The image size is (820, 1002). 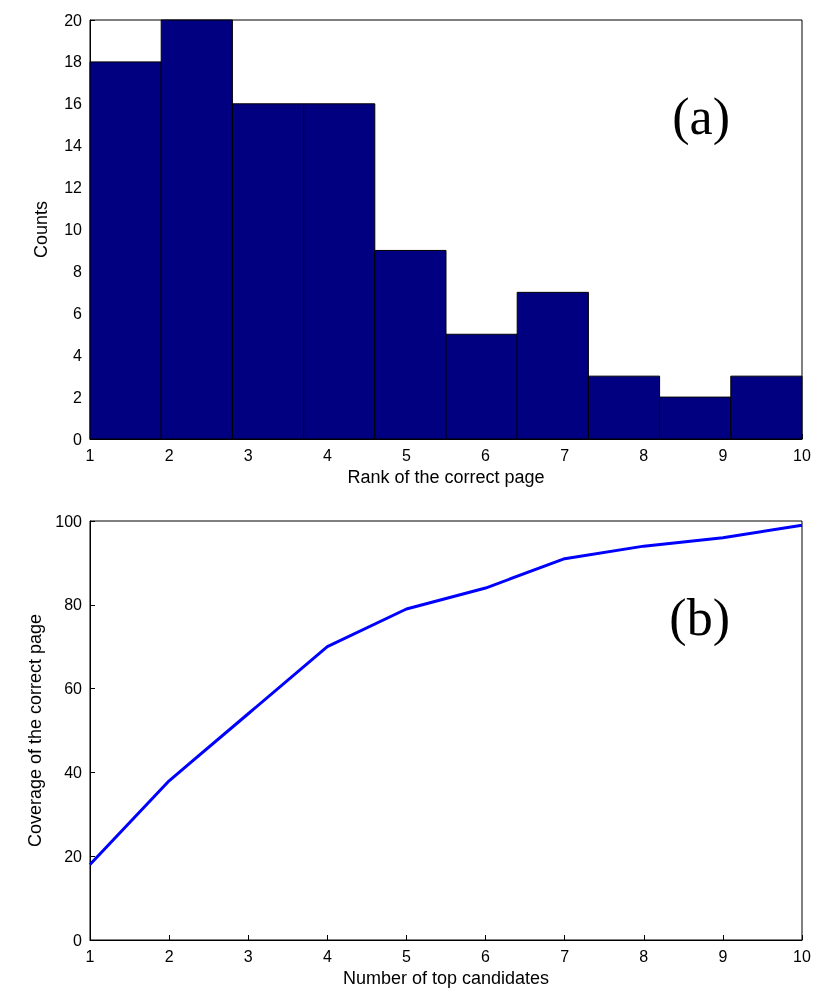 I want to click on y-tick-label: 12, so click(x=73, y=188).